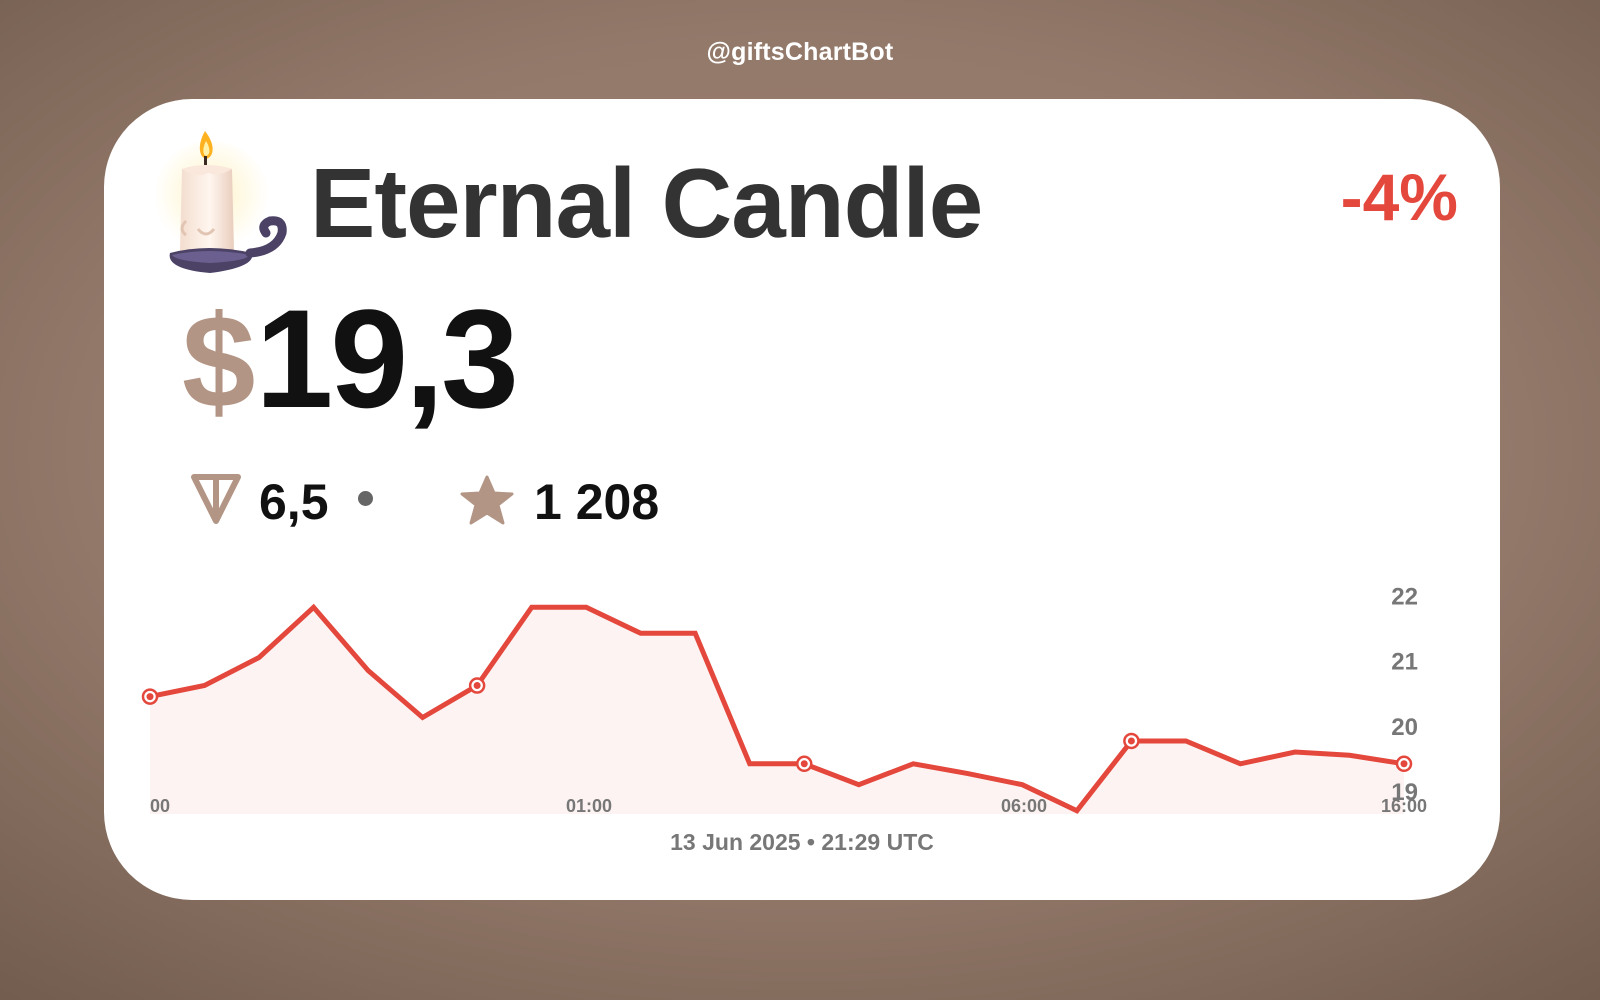 The width and height of the screenshot is (1600, 1000). What do you see at coordinates (219, 361) in the screenshot?
I see `currency-symbol: $` at bounding box center [219, 361].